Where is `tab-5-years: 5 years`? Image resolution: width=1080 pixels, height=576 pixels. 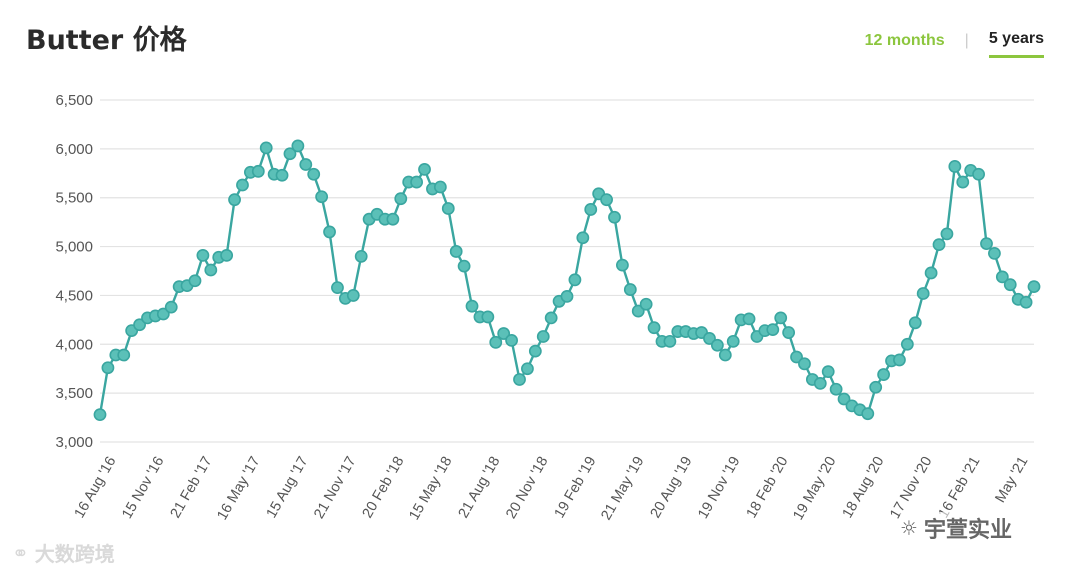 tab-5-years: 5 years is located at coordinates (1016, 44).